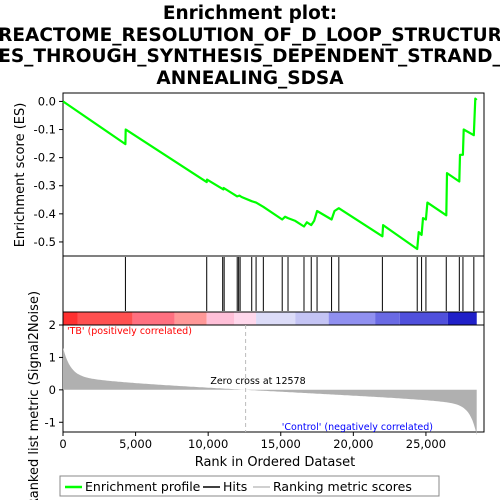 The height and width of the screenshot is (500, 500). Describe the element at coordinates (45, 130) in the screenshot. I see `es-tick-label: -0.1` at that location.